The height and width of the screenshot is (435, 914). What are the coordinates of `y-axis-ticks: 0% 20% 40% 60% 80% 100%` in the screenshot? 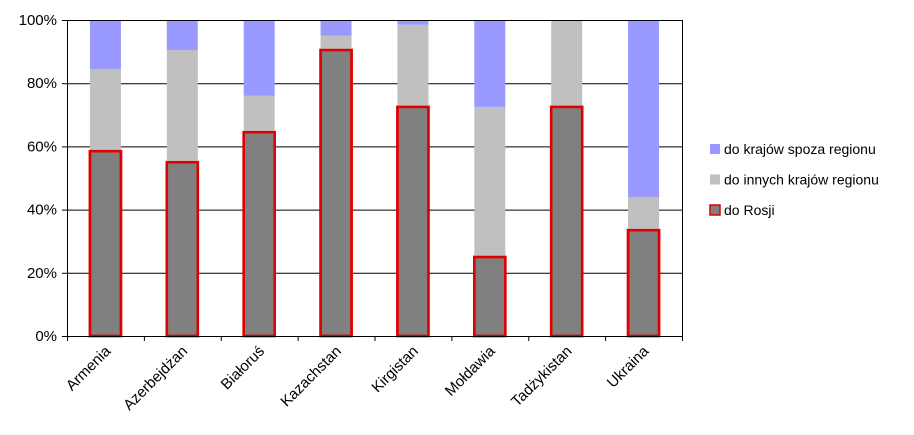 It's located at (43, 178).